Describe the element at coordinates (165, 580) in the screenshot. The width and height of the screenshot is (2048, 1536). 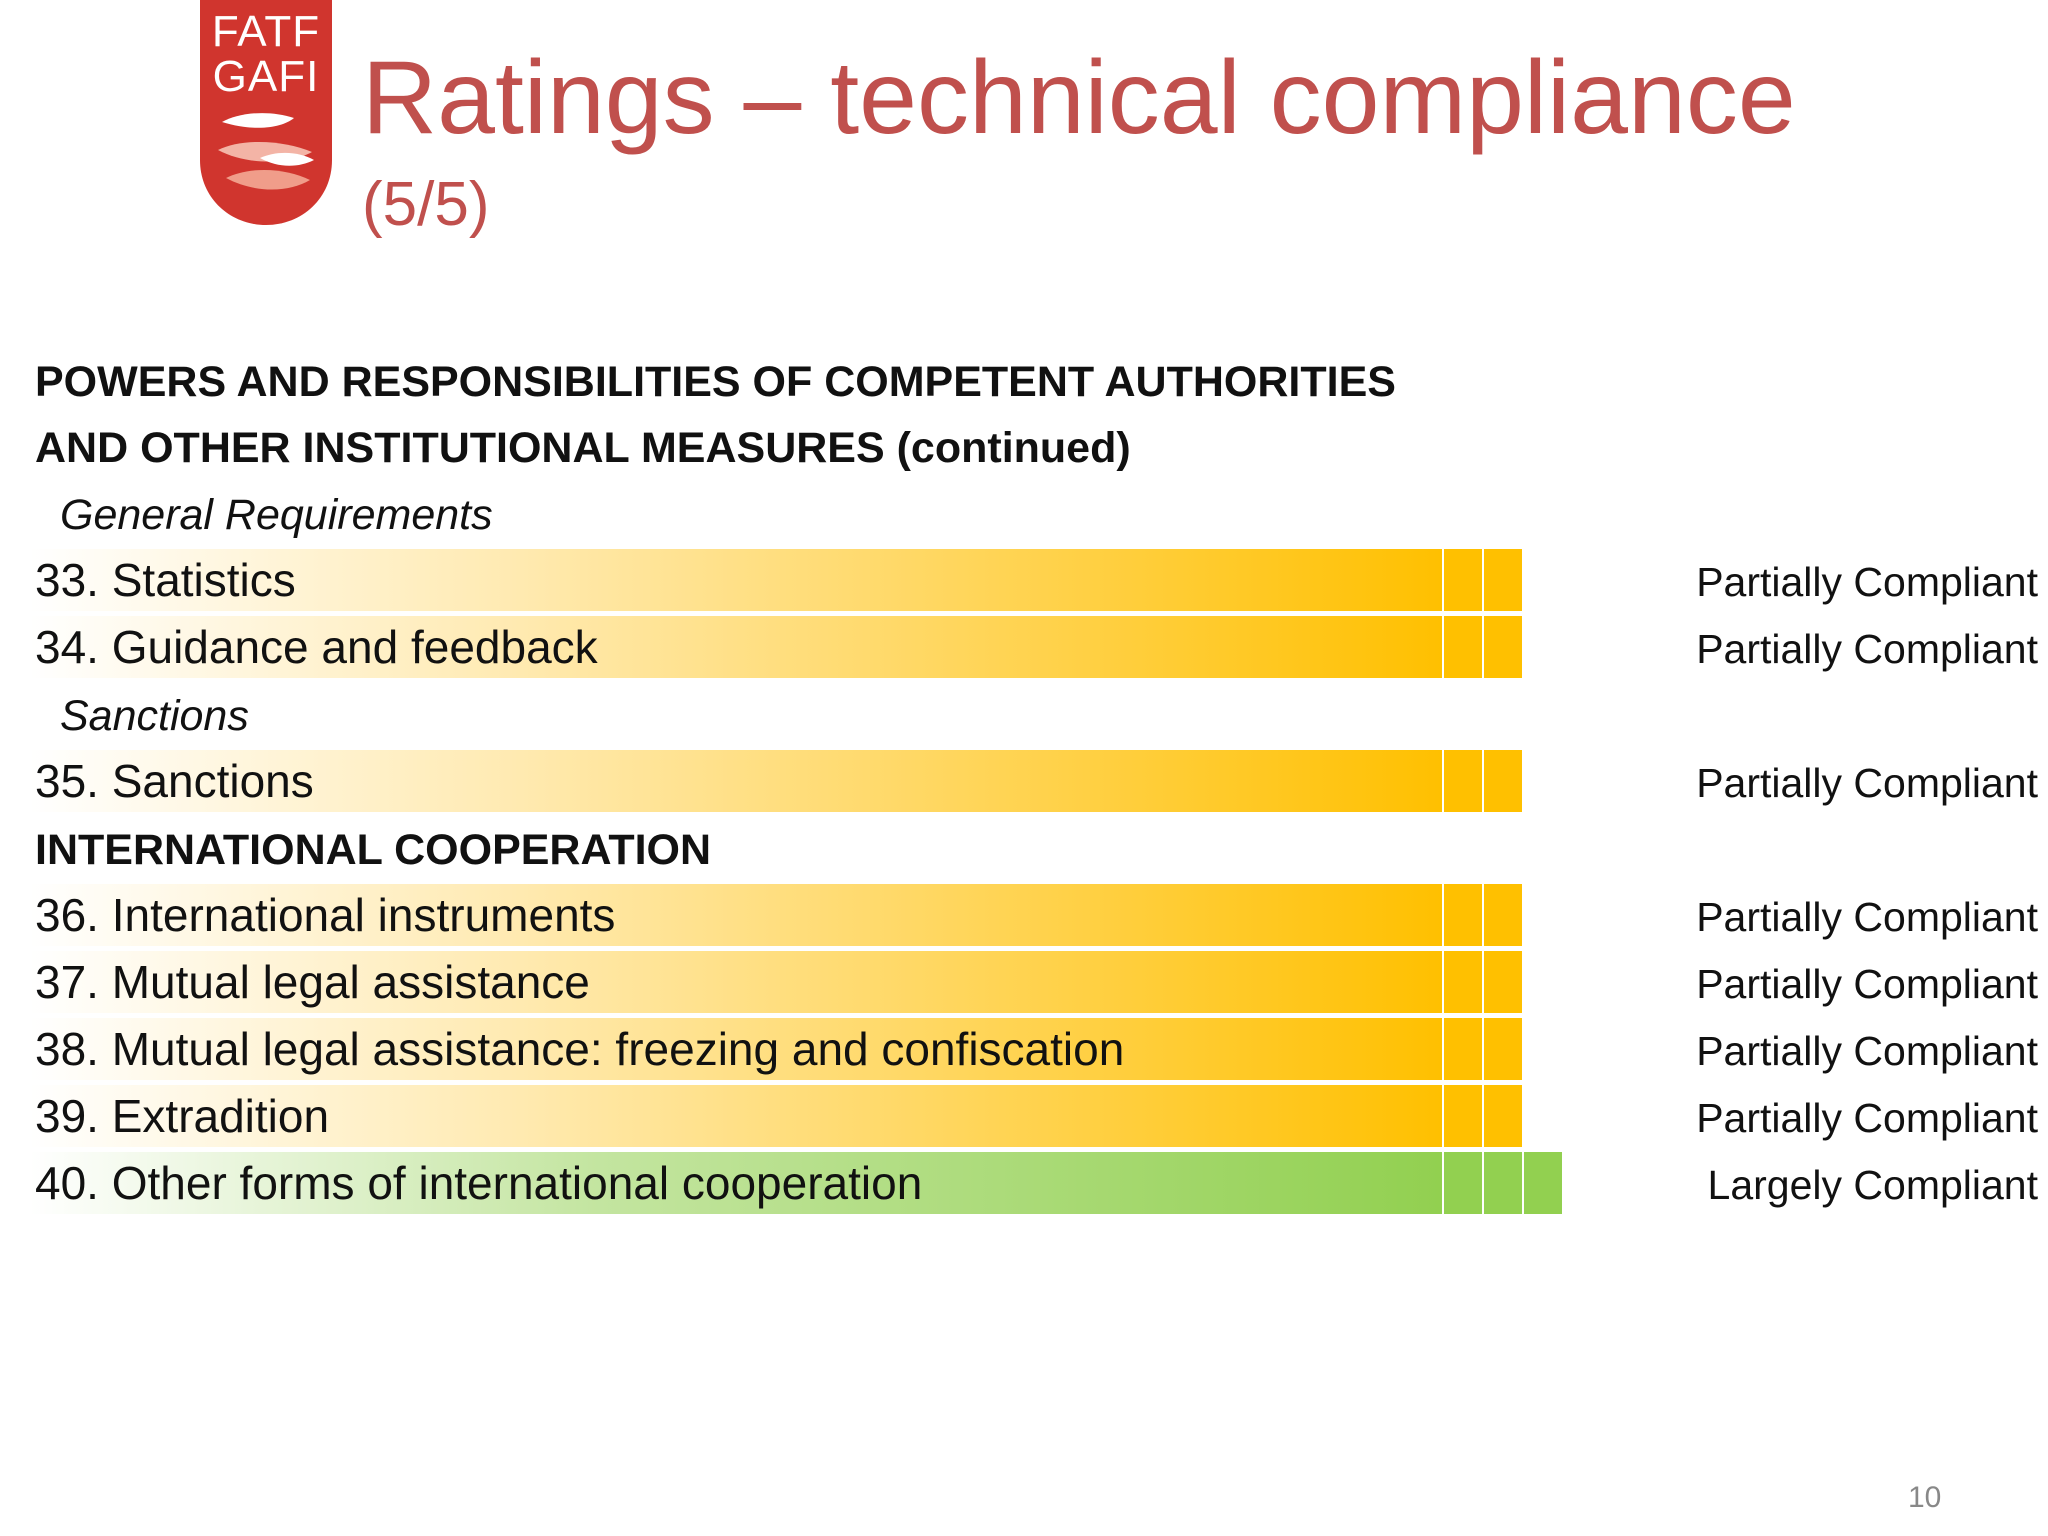
I see `recommendation-label: 33. Statistics` at that location.